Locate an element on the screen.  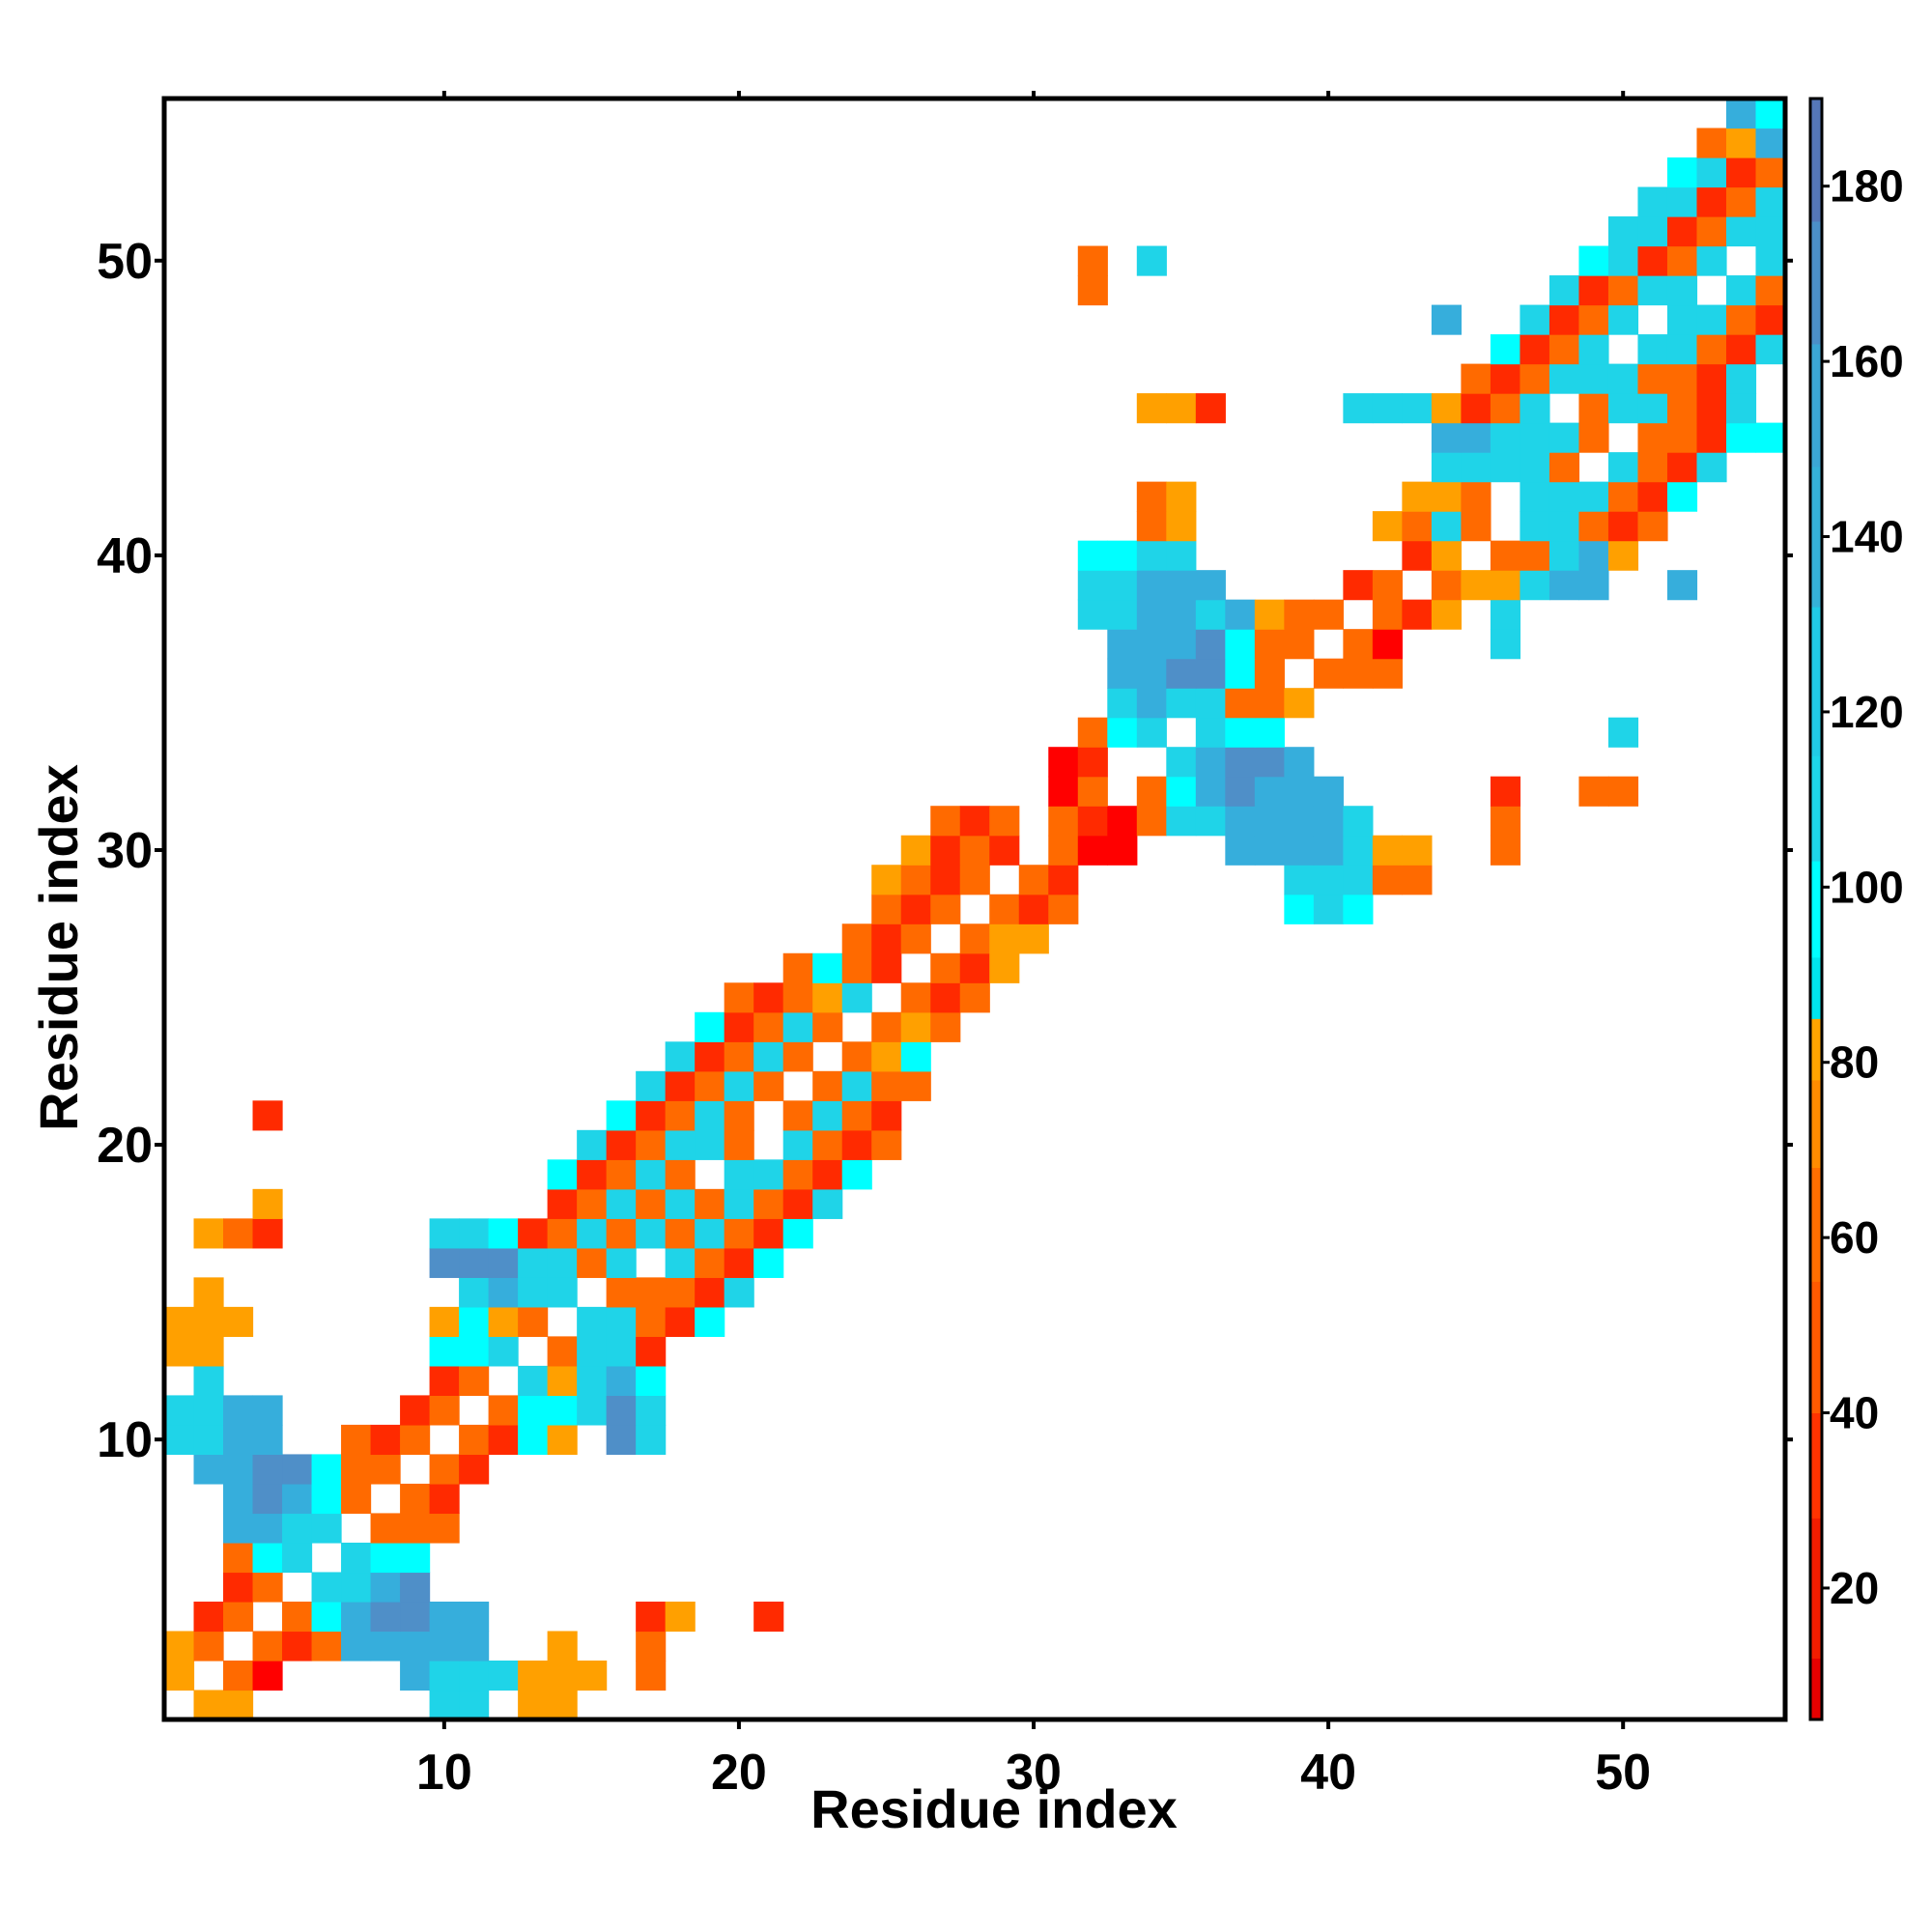
x-tick-label: 20 is located at coordinates (739, 1773).